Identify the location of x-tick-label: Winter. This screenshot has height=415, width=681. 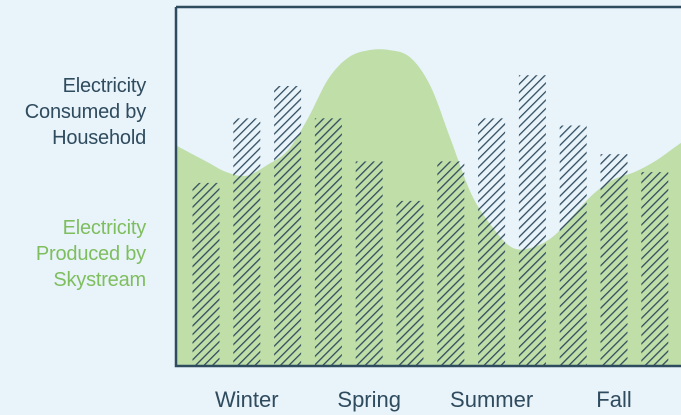
(247, 399).